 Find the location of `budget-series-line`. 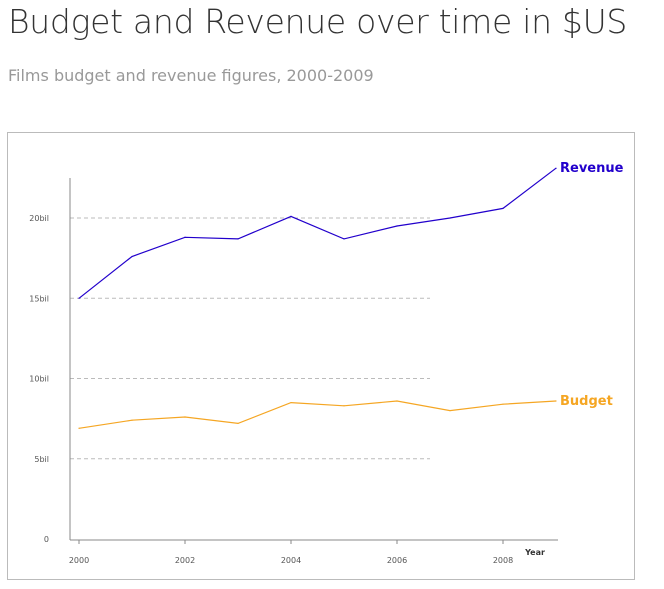

budget-series-line is located at coordinates (317, 414).